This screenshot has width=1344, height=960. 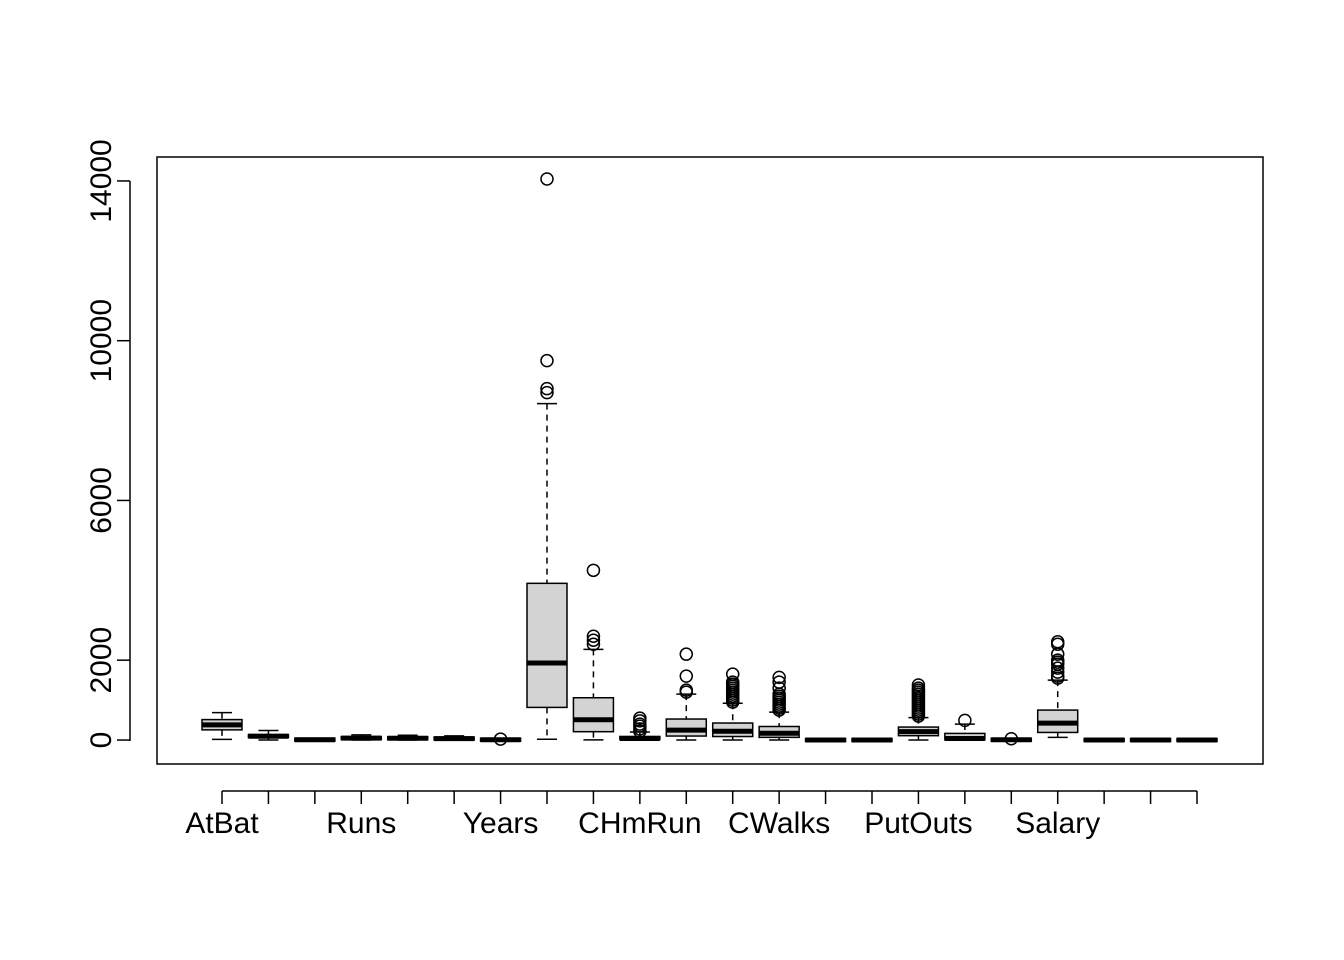 I want to click on y-tick-label: 10000, so click(x=101, y=340).